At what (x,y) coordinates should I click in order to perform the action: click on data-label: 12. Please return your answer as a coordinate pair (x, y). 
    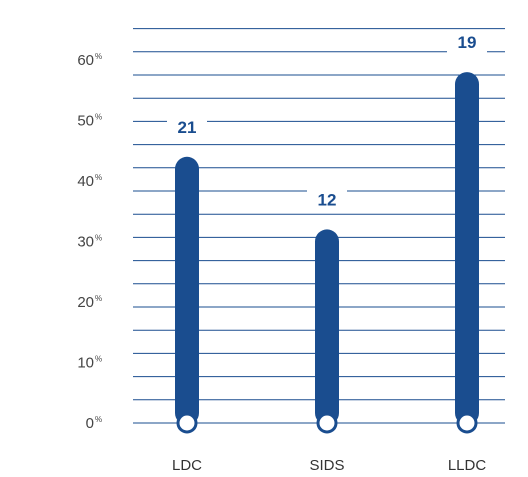
    Looking at the image, I should click on (327, 199).